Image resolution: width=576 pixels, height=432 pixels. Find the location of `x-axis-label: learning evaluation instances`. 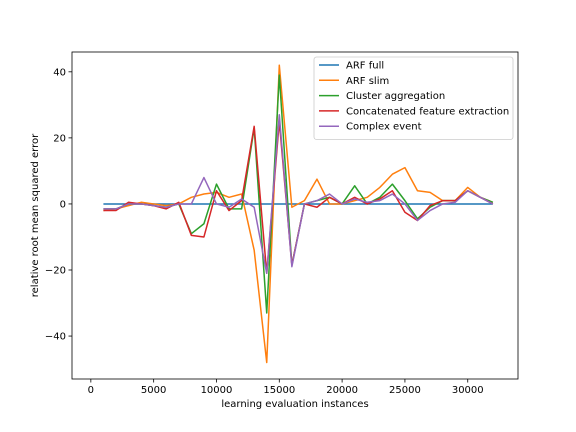

x-axis-label: learning evaluation instances is located at coordinates (294, 404).